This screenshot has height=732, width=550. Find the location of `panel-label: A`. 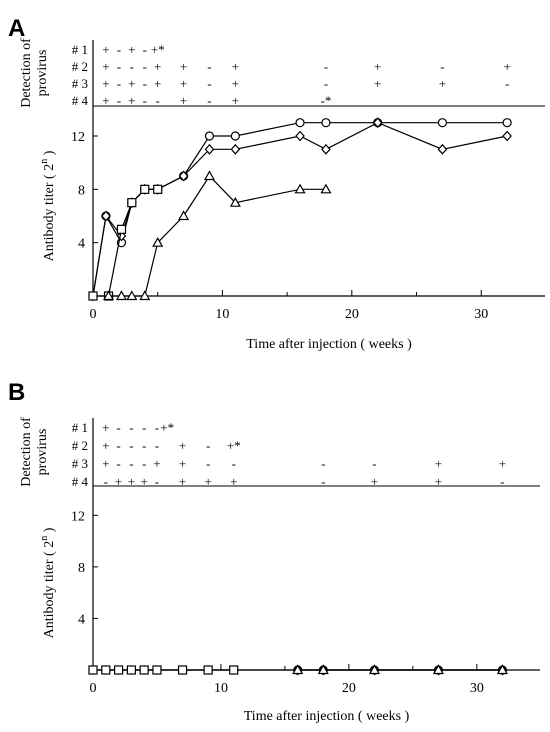

panel-label: A is located at coordinates (16, 28).